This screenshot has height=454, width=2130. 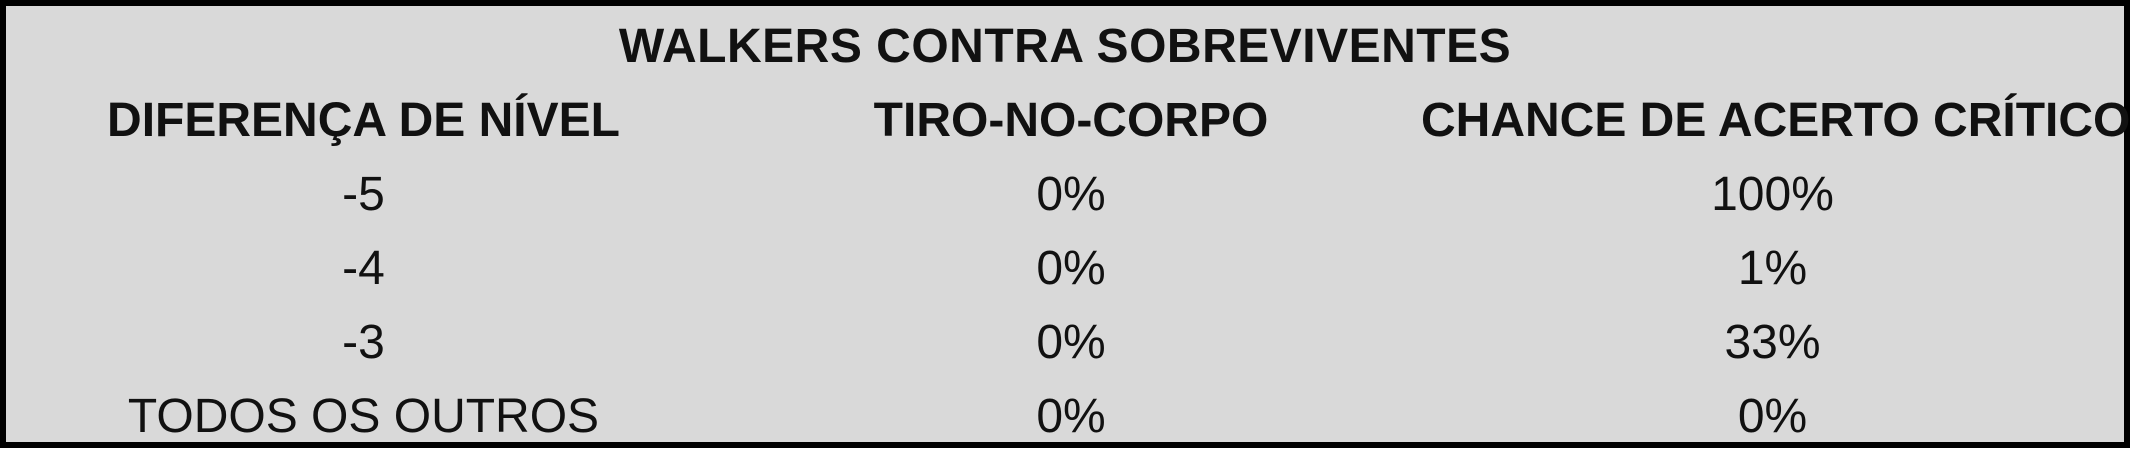 I want to click on header-body-shot: TIRO-NO-CORPO, so click(x=1071, y=120).